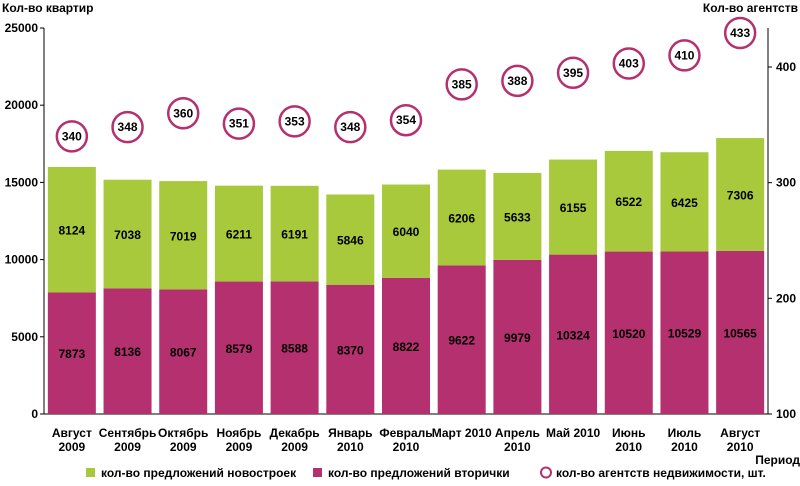 This screenshot has width=800, height=486. What do you see at coordinates (405, 433) in the screenshot?
I see `x-tick-label: Февраль` at bounding box center [405, 433].